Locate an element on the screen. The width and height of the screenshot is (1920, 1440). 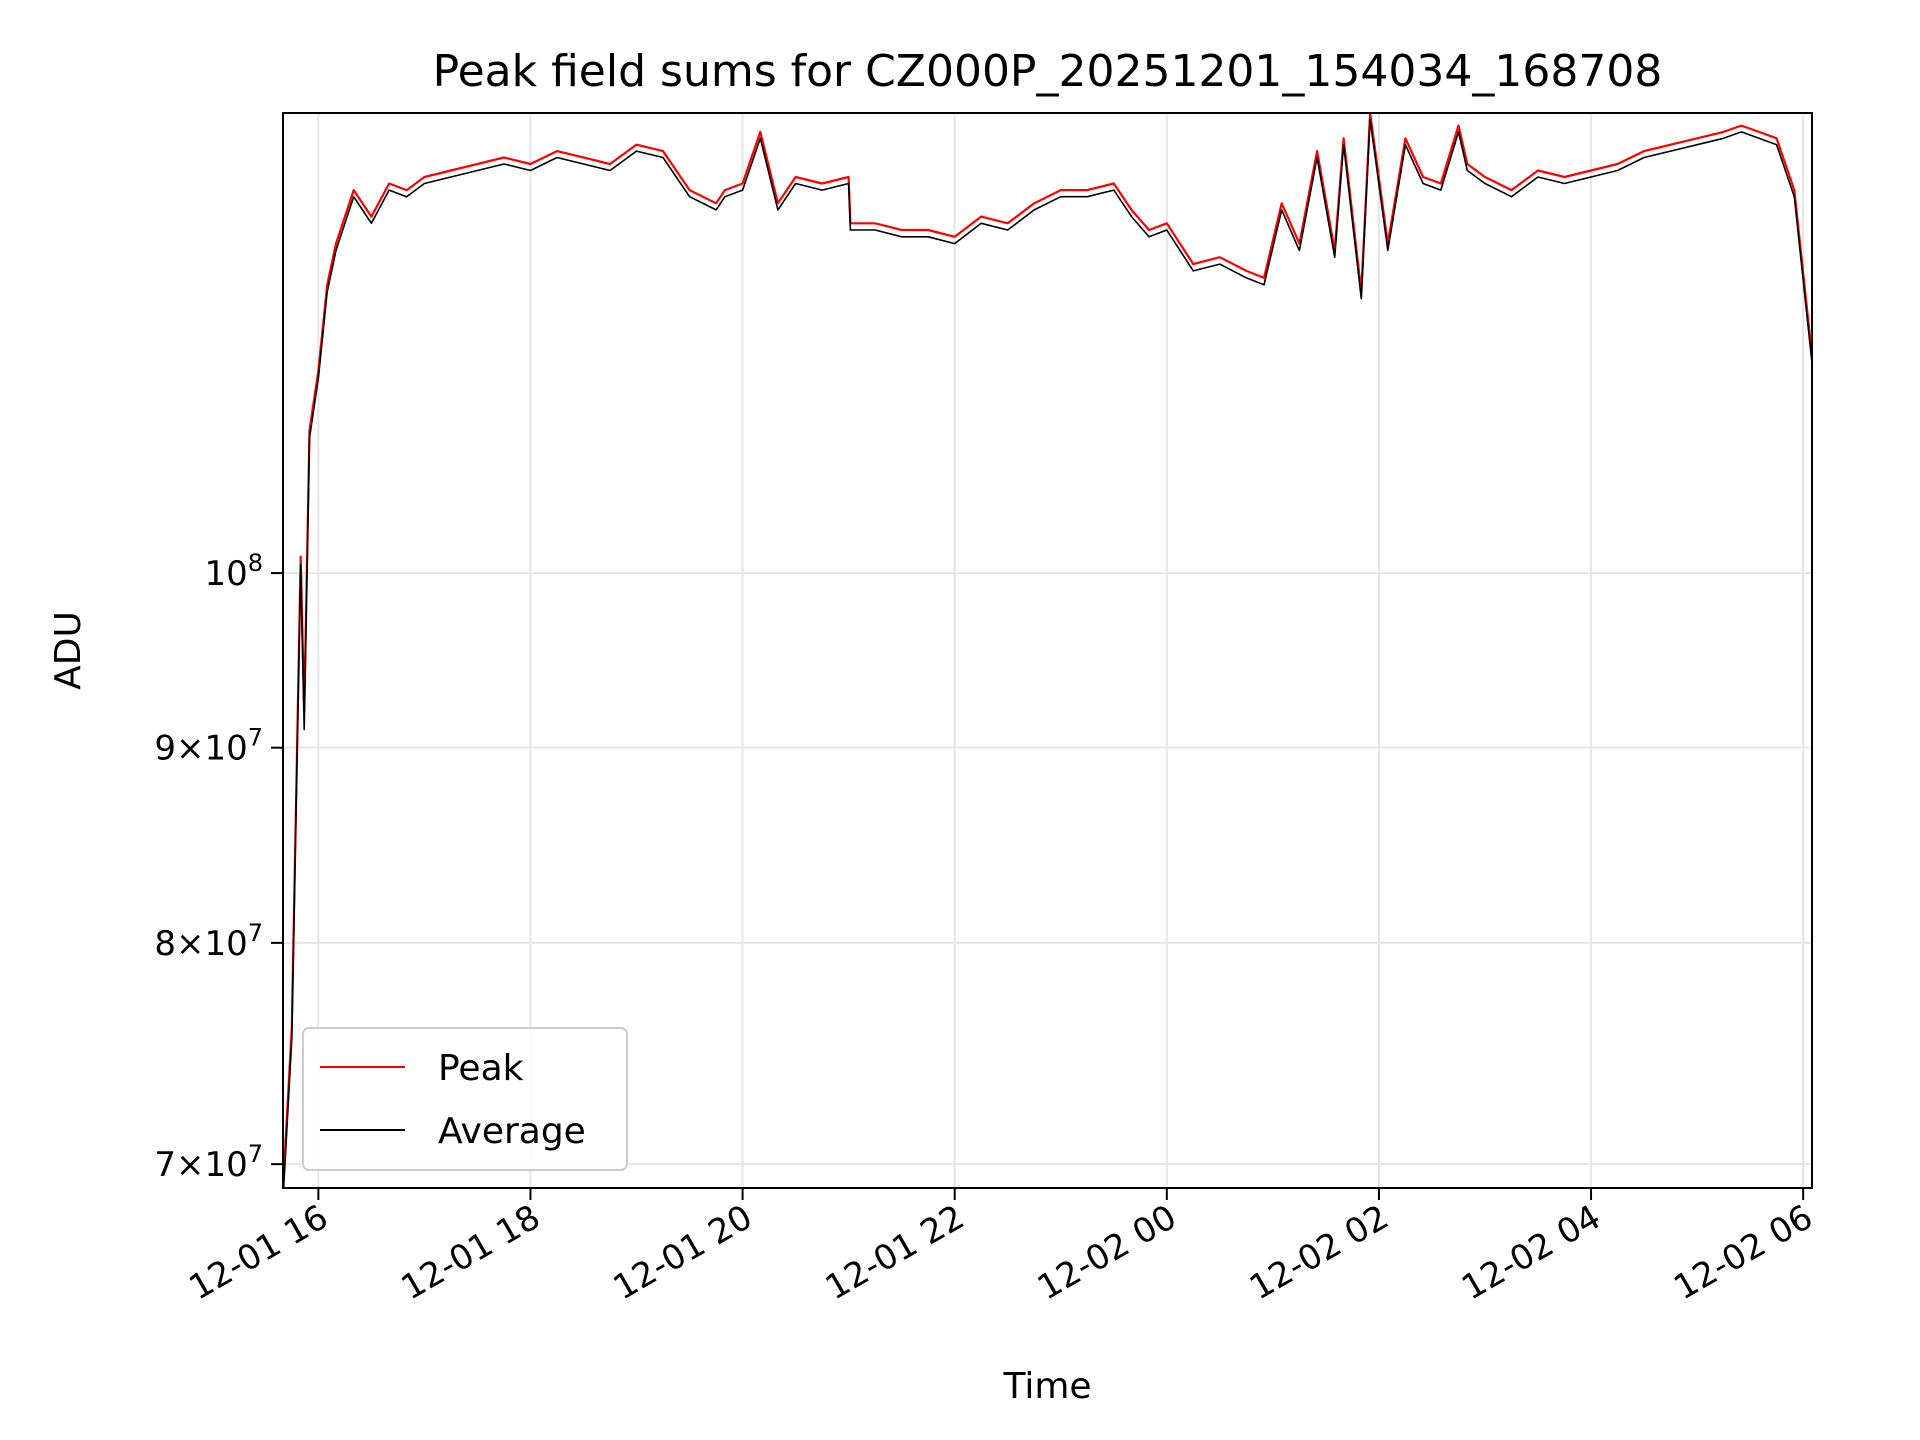
y-axis-title: ADU is located at coordinates (68, 650).